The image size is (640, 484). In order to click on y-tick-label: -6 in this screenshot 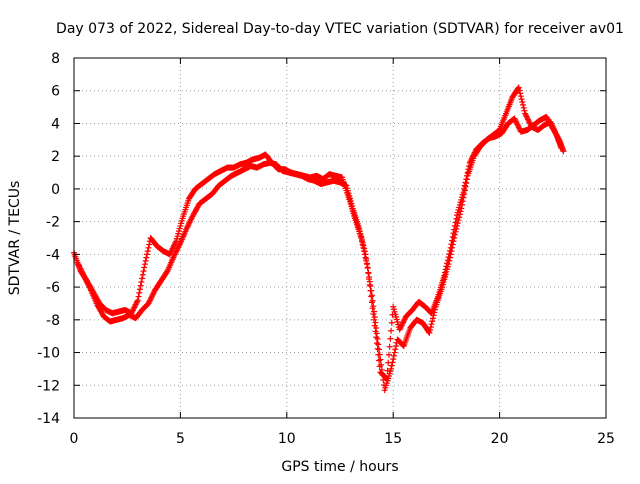, I will do `click(53, 288)`.